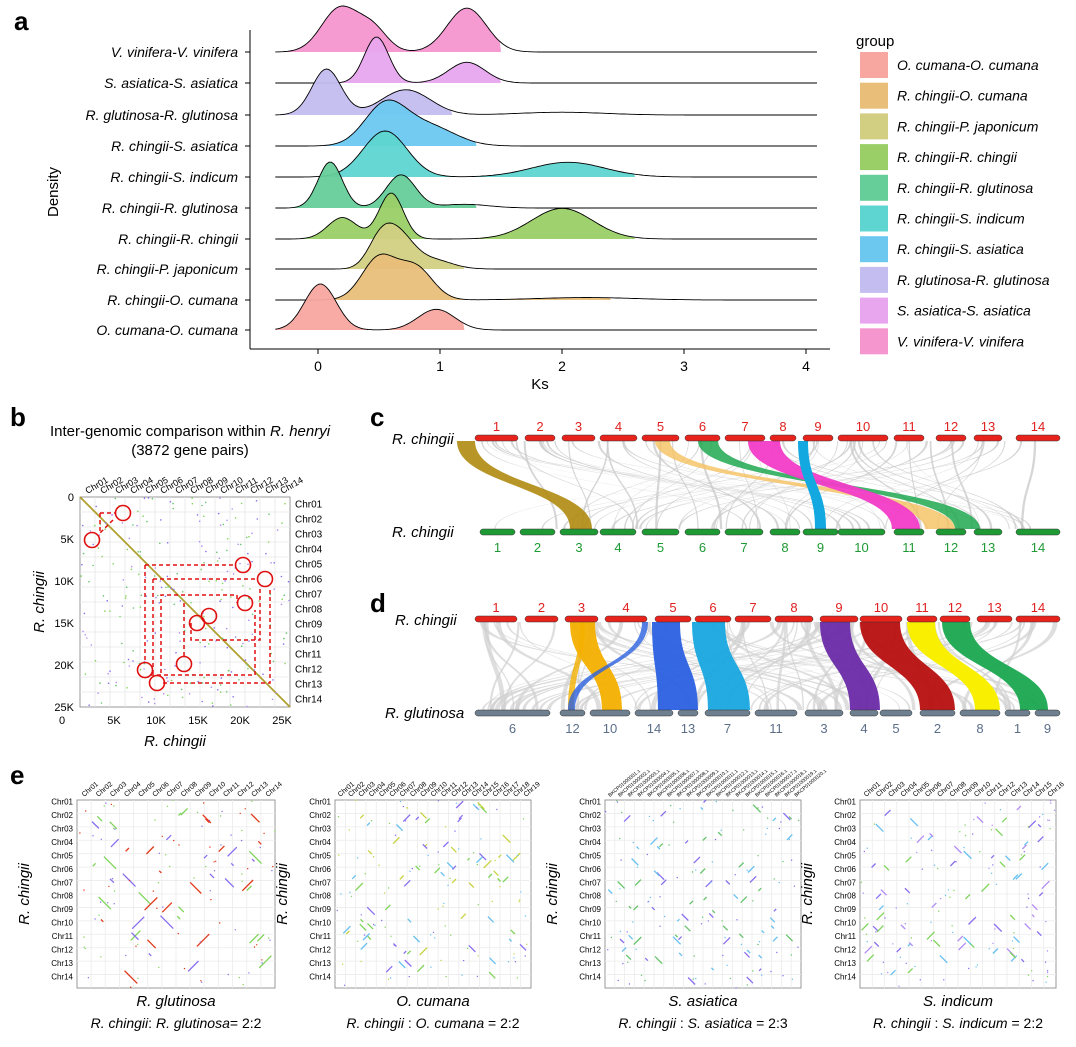  Describe the element at coordinates (240, 721) in the screenshot. I see `x-tick-label: 20K` at that location.